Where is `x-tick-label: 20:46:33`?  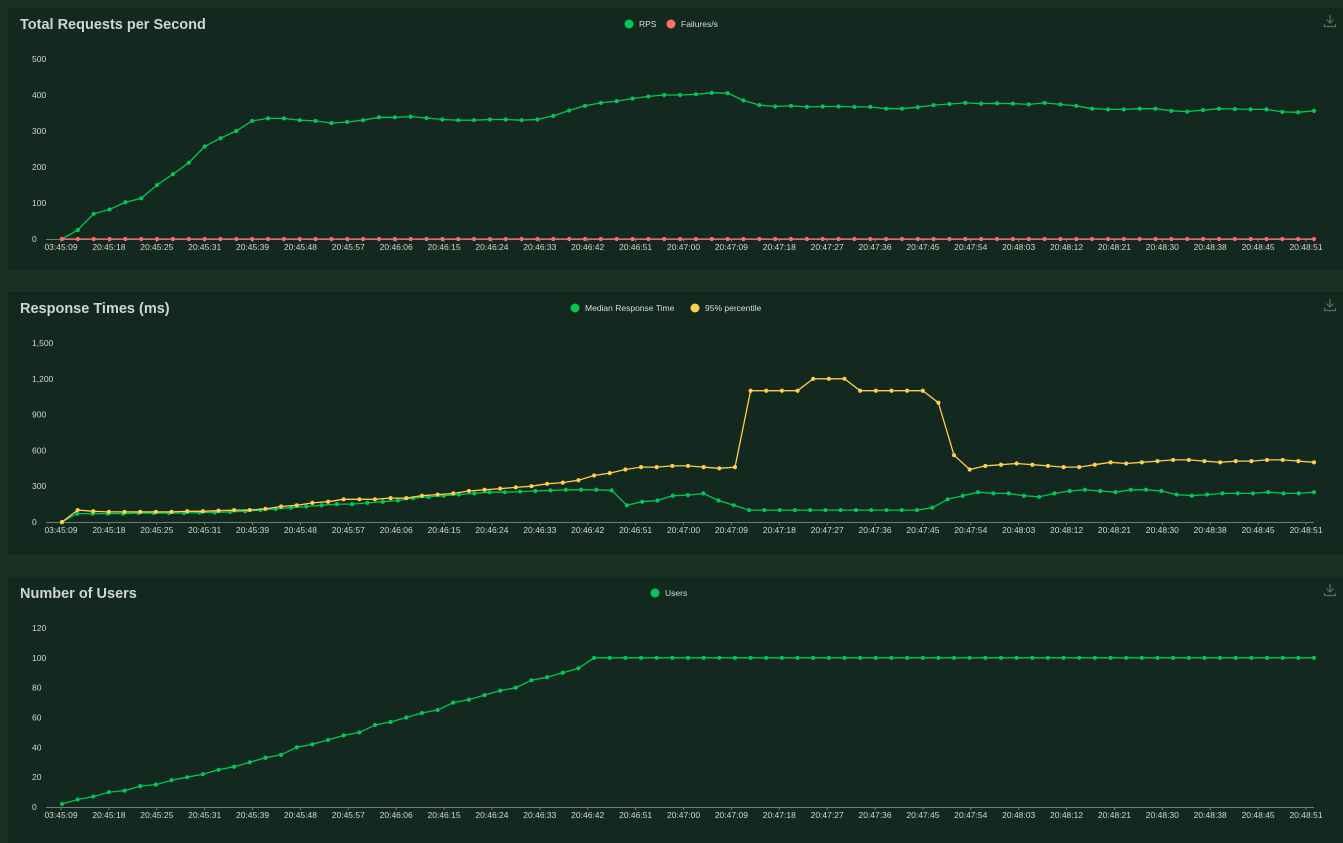
x-tick-label: 20:46:33 is located at coordinates (539, 530).